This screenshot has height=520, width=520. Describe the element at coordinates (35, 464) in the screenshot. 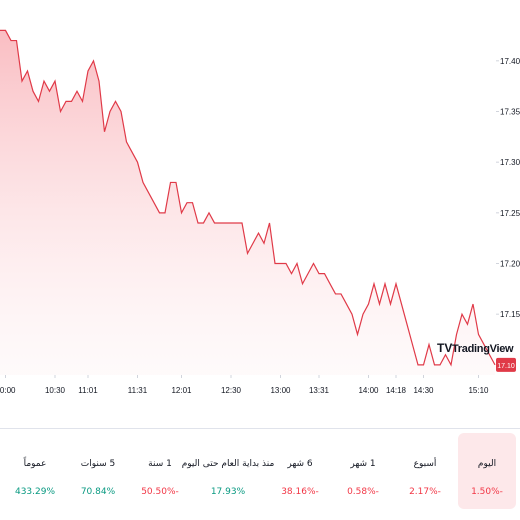

I see `period-label: عموماً` at that location.